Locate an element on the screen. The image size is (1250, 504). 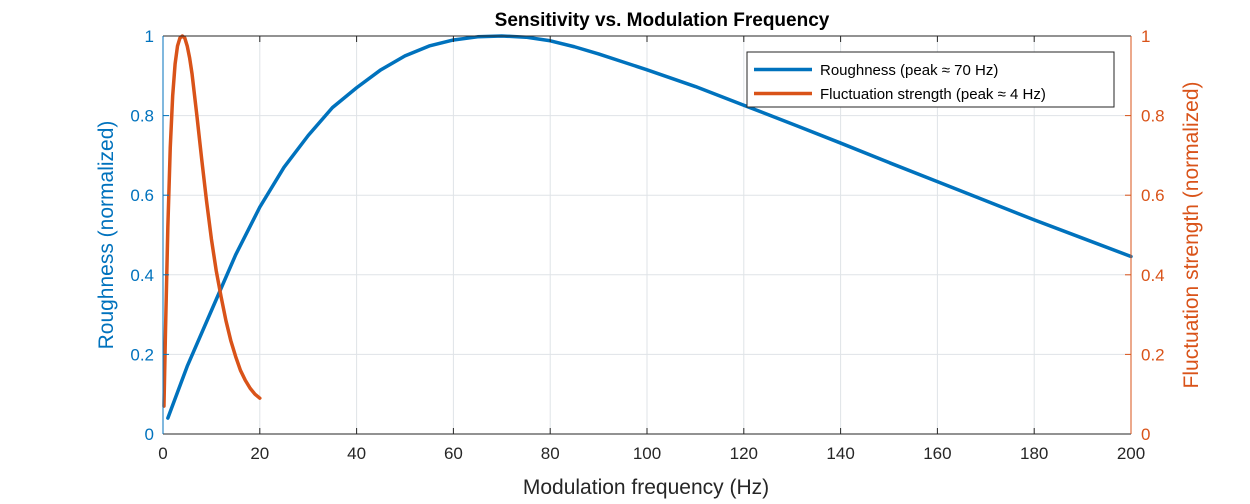
right-y-axis-title: Fluctuation strength (normalized) is located at coordinates (1191, 235).